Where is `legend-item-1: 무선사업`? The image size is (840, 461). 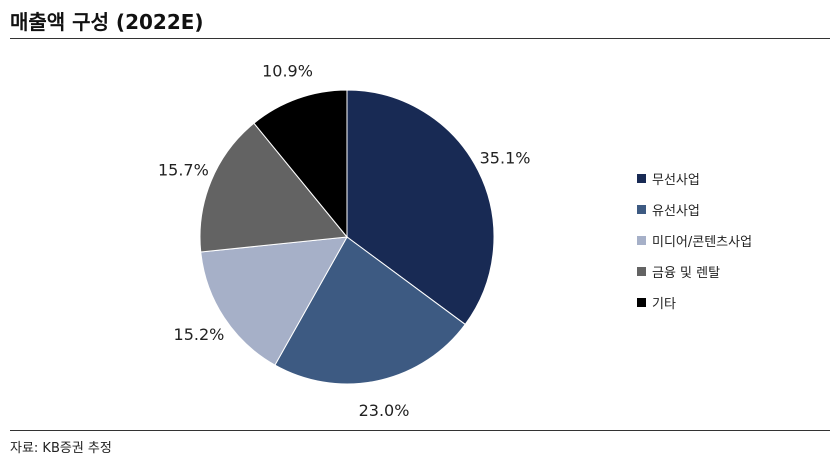 legend-item-1: 무선사업 is located at coordinates (694, 178).